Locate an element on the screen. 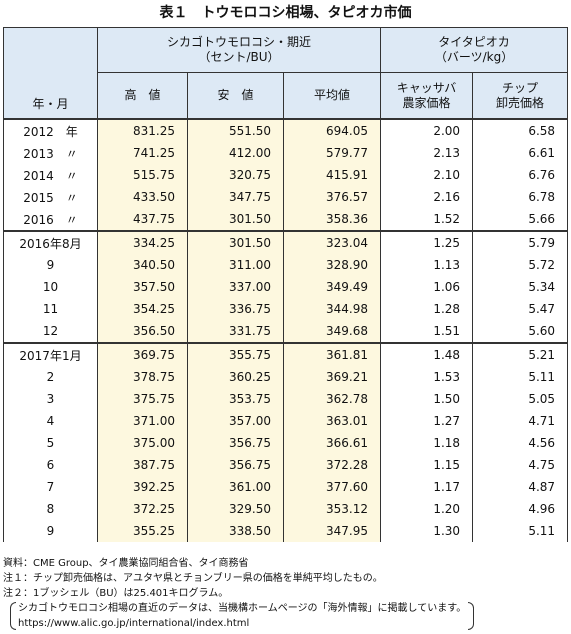 The height and width of the screenshot is (634, 571). row-label: 12 is located at coordinates (50, 331).